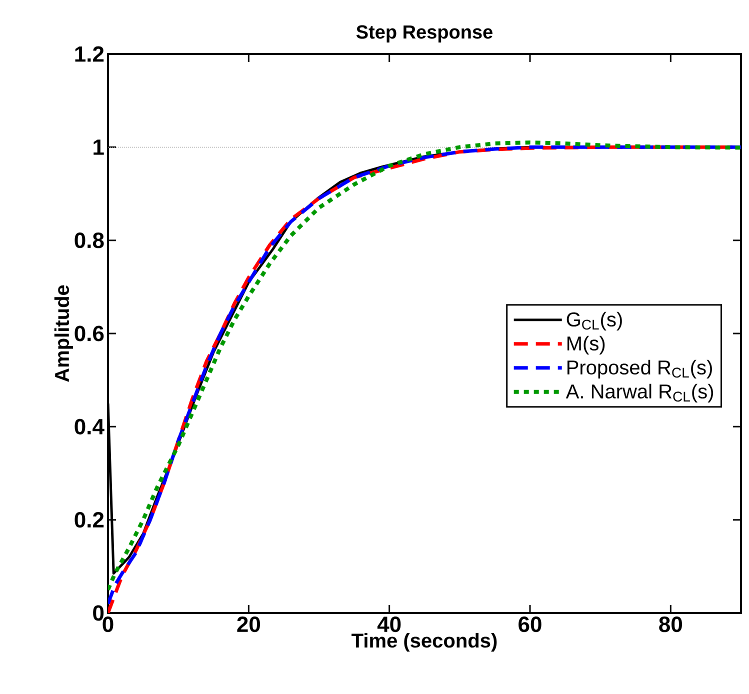 The height and width of the screenshot is (694, 749). I want to click on y-tick-label: 0, so click(98, 613).